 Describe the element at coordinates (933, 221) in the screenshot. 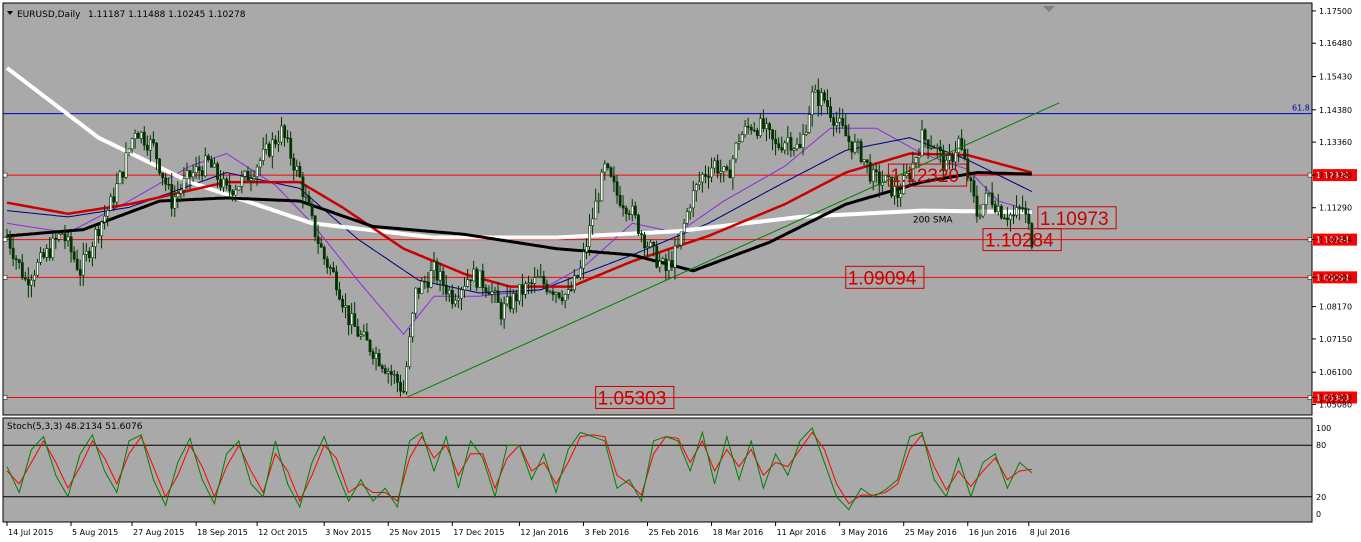

I see `sma-annotation-label: 200 SMA` at that location.